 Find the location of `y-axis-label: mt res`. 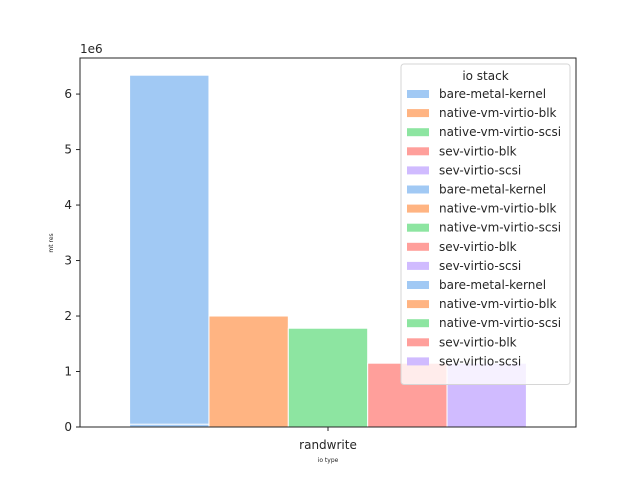

y-axis-label: mt res is located at coordinates (51, 242).